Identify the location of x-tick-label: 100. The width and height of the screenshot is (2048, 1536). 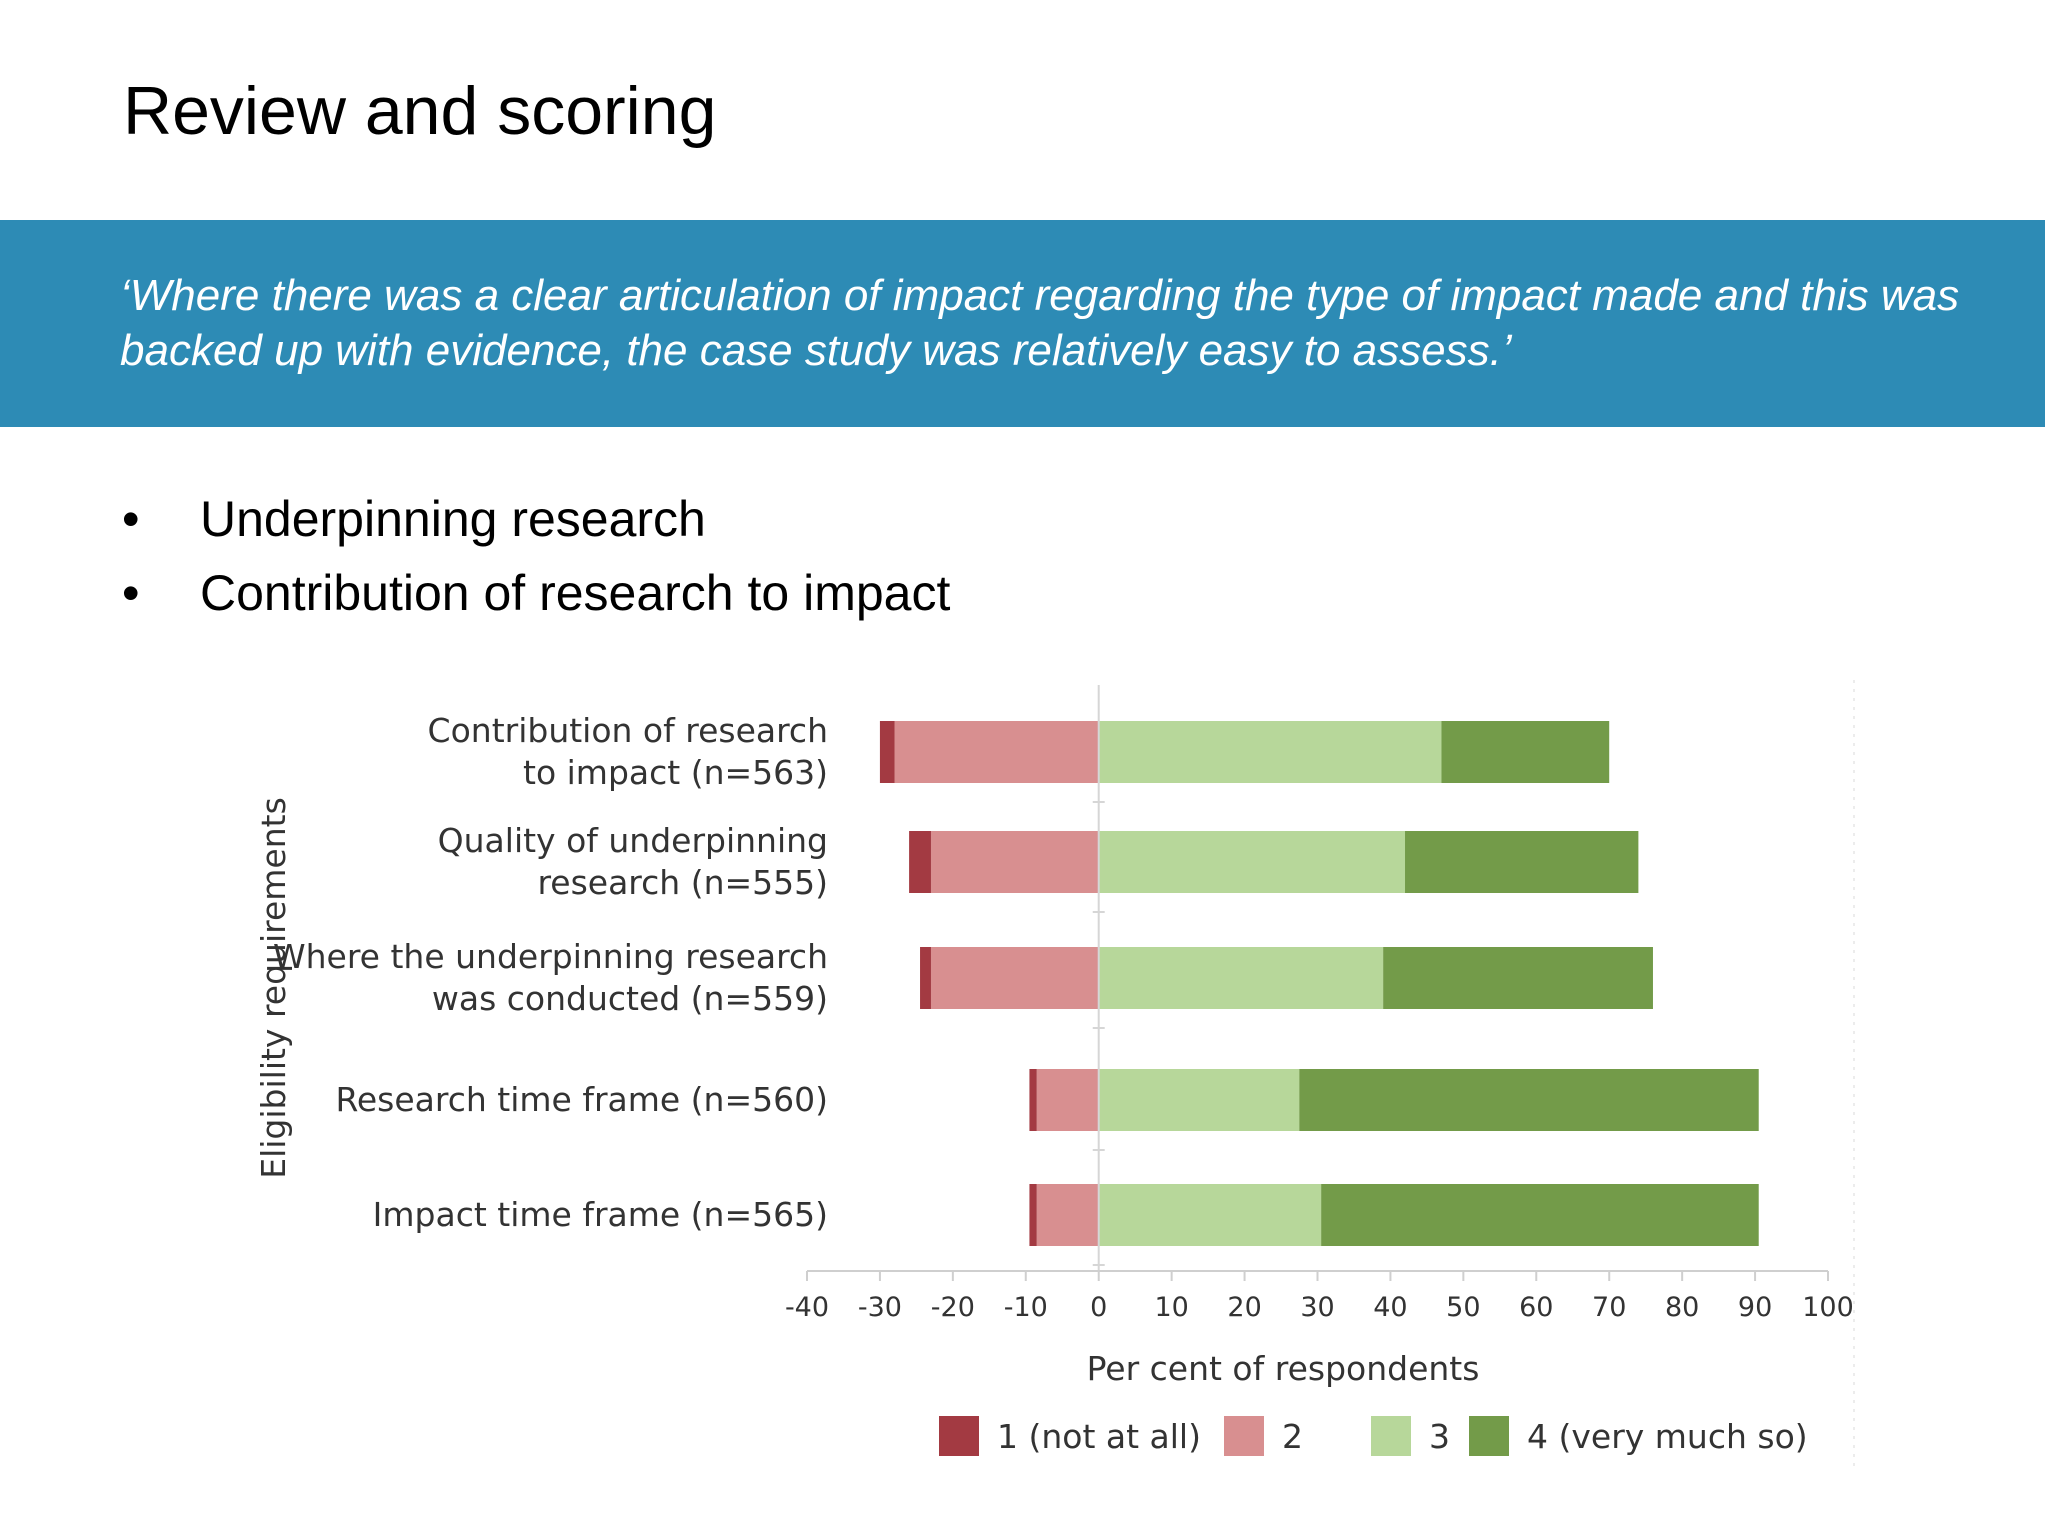
(1828, 1307).